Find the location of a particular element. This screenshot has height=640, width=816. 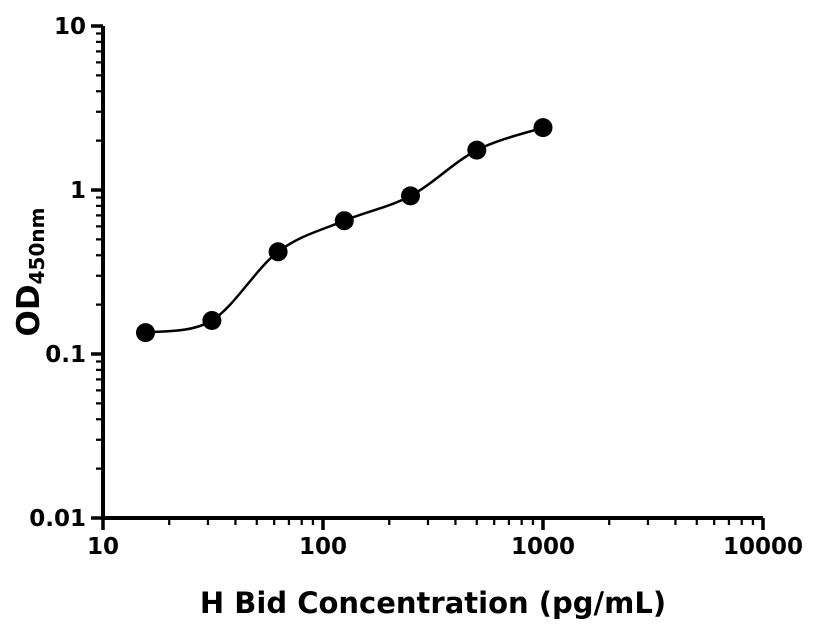

x-tick-label: 10000 is located at coordinates (763, 547).